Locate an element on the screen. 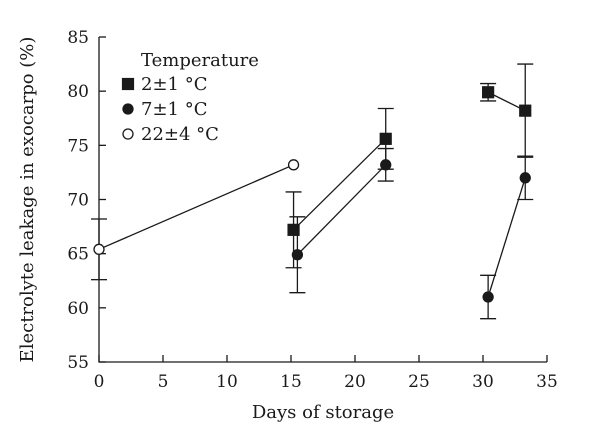 This screenshot has height=447, width=591. y-tick-label: 60 is located at coordinates (78, 309).